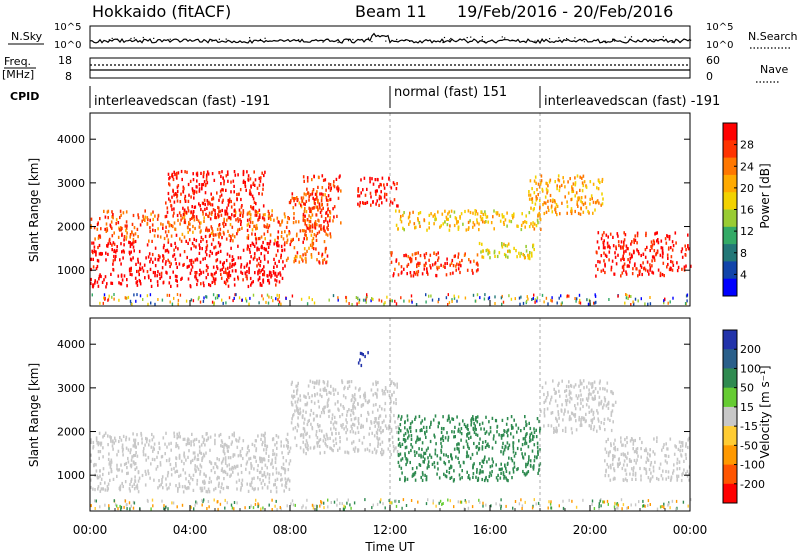 The height and width of the screenshot is (554, 800). What do you see at coordinates (389, 547) in the screenshot?
I see `time-axis-label: Time UT` at bounding box center [389, 547].